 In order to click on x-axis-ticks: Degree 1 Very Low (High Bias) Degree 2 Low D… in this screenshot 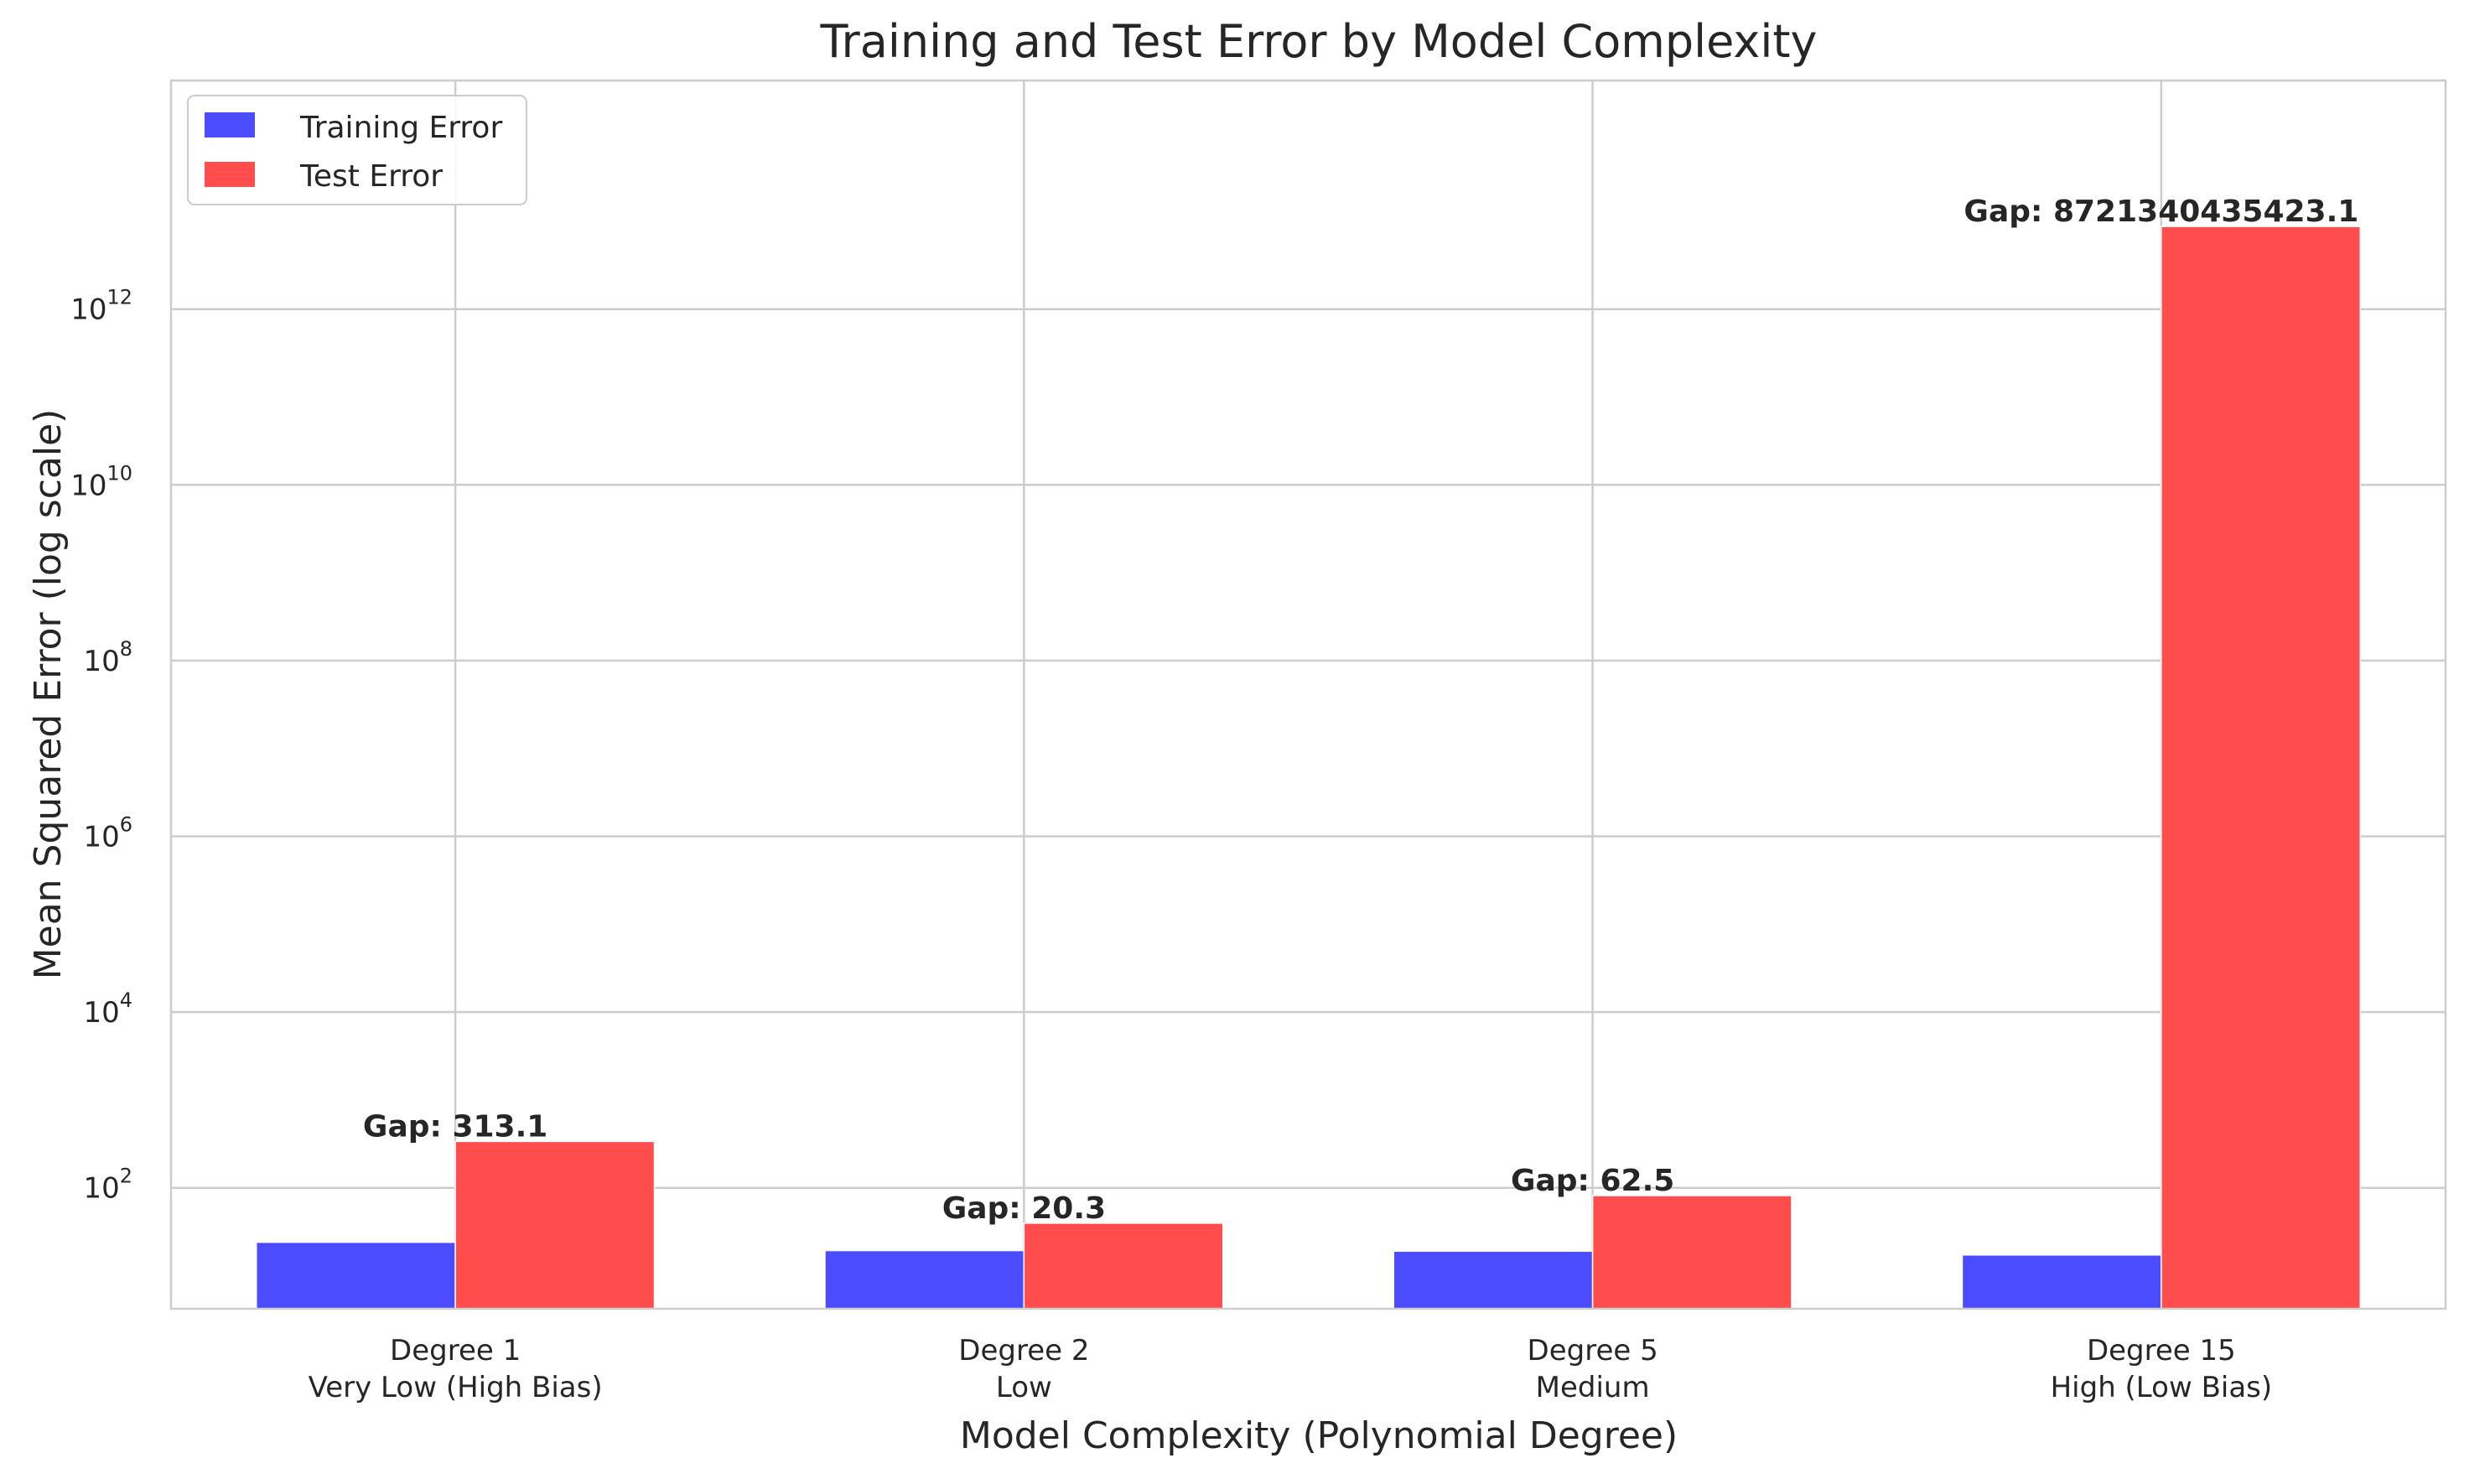, I will do `click(1291, 1369)`.